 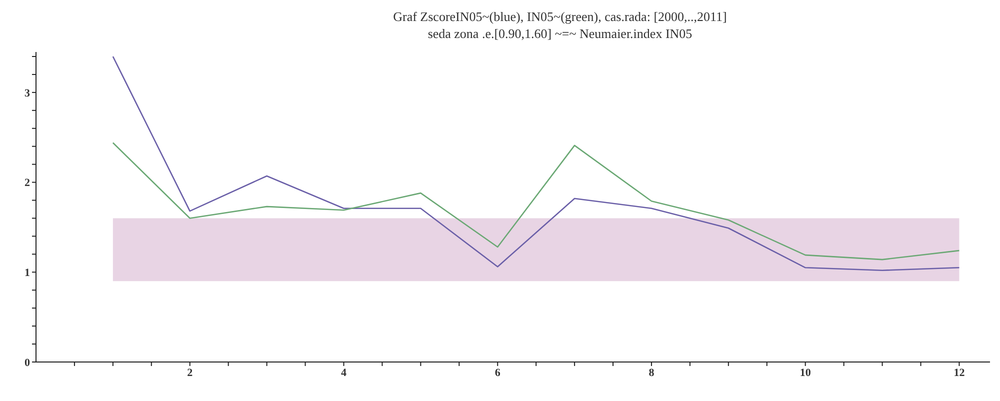 What do you see at coordinates (27, 273) in the screenshot?
I see `y-tick-label: 1` at bounding box center [27, 273].